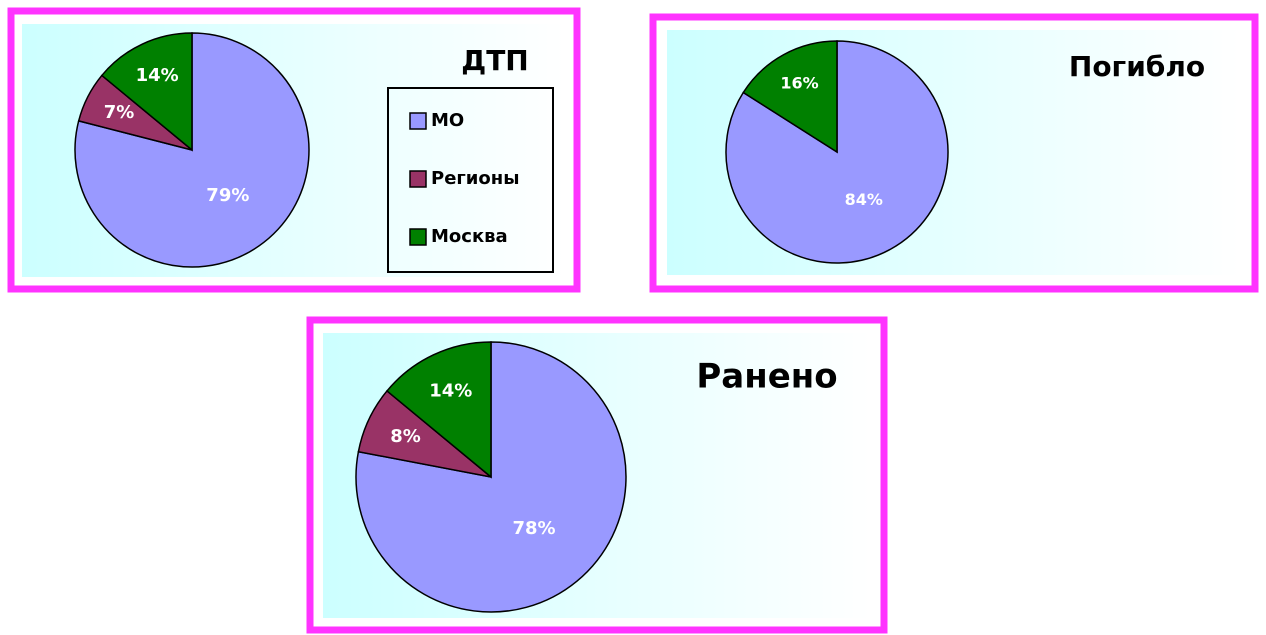 Image resolution: width=1266 pixels, height=635 pixels. I want to click on chart-title: ДТП, so click(494, 60).